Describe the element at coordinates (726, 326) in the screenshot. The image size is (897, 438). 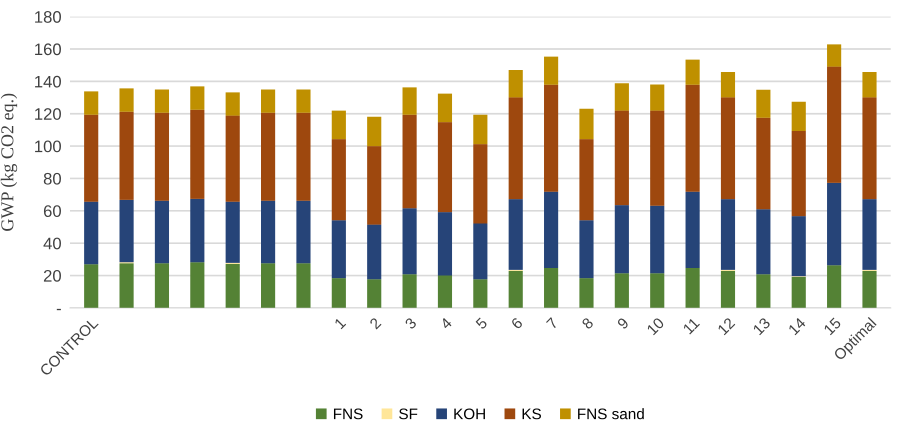
I see `x-tick-label: 12` at that location.